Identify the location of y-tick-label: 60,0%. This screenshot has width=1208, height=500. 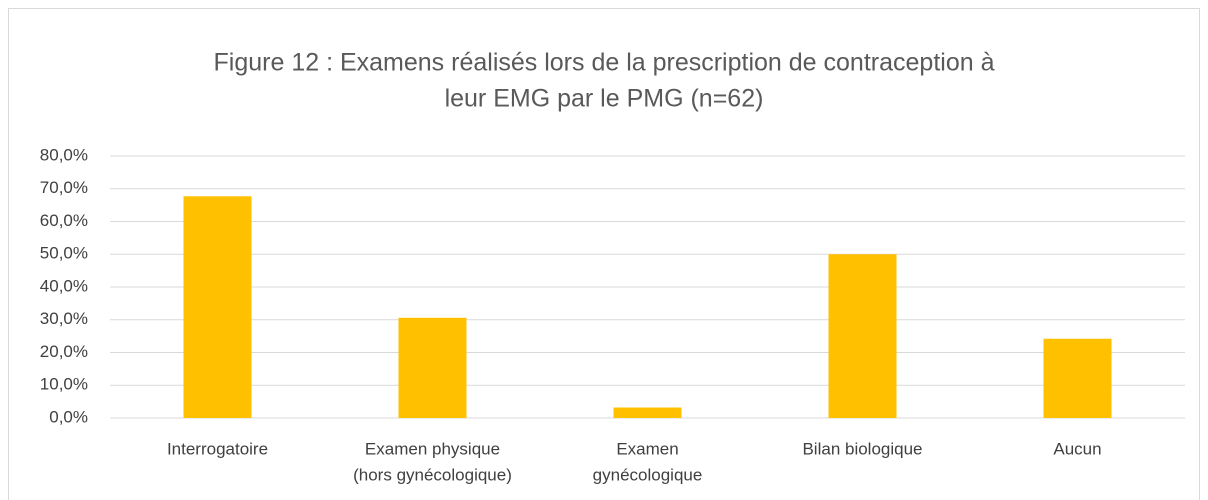
(64, 220).